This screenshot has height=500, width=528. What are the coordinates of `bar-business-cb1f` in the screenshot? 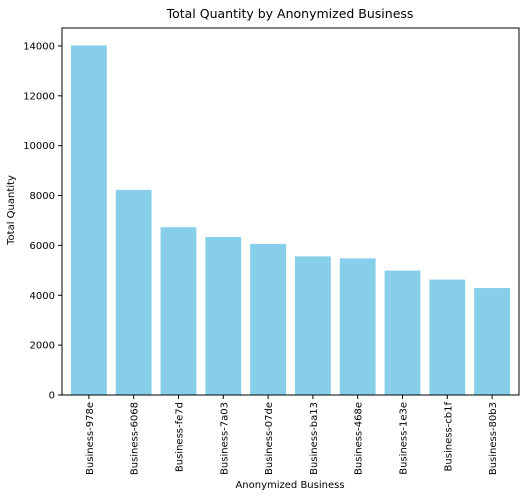 It's located at (447, 337).